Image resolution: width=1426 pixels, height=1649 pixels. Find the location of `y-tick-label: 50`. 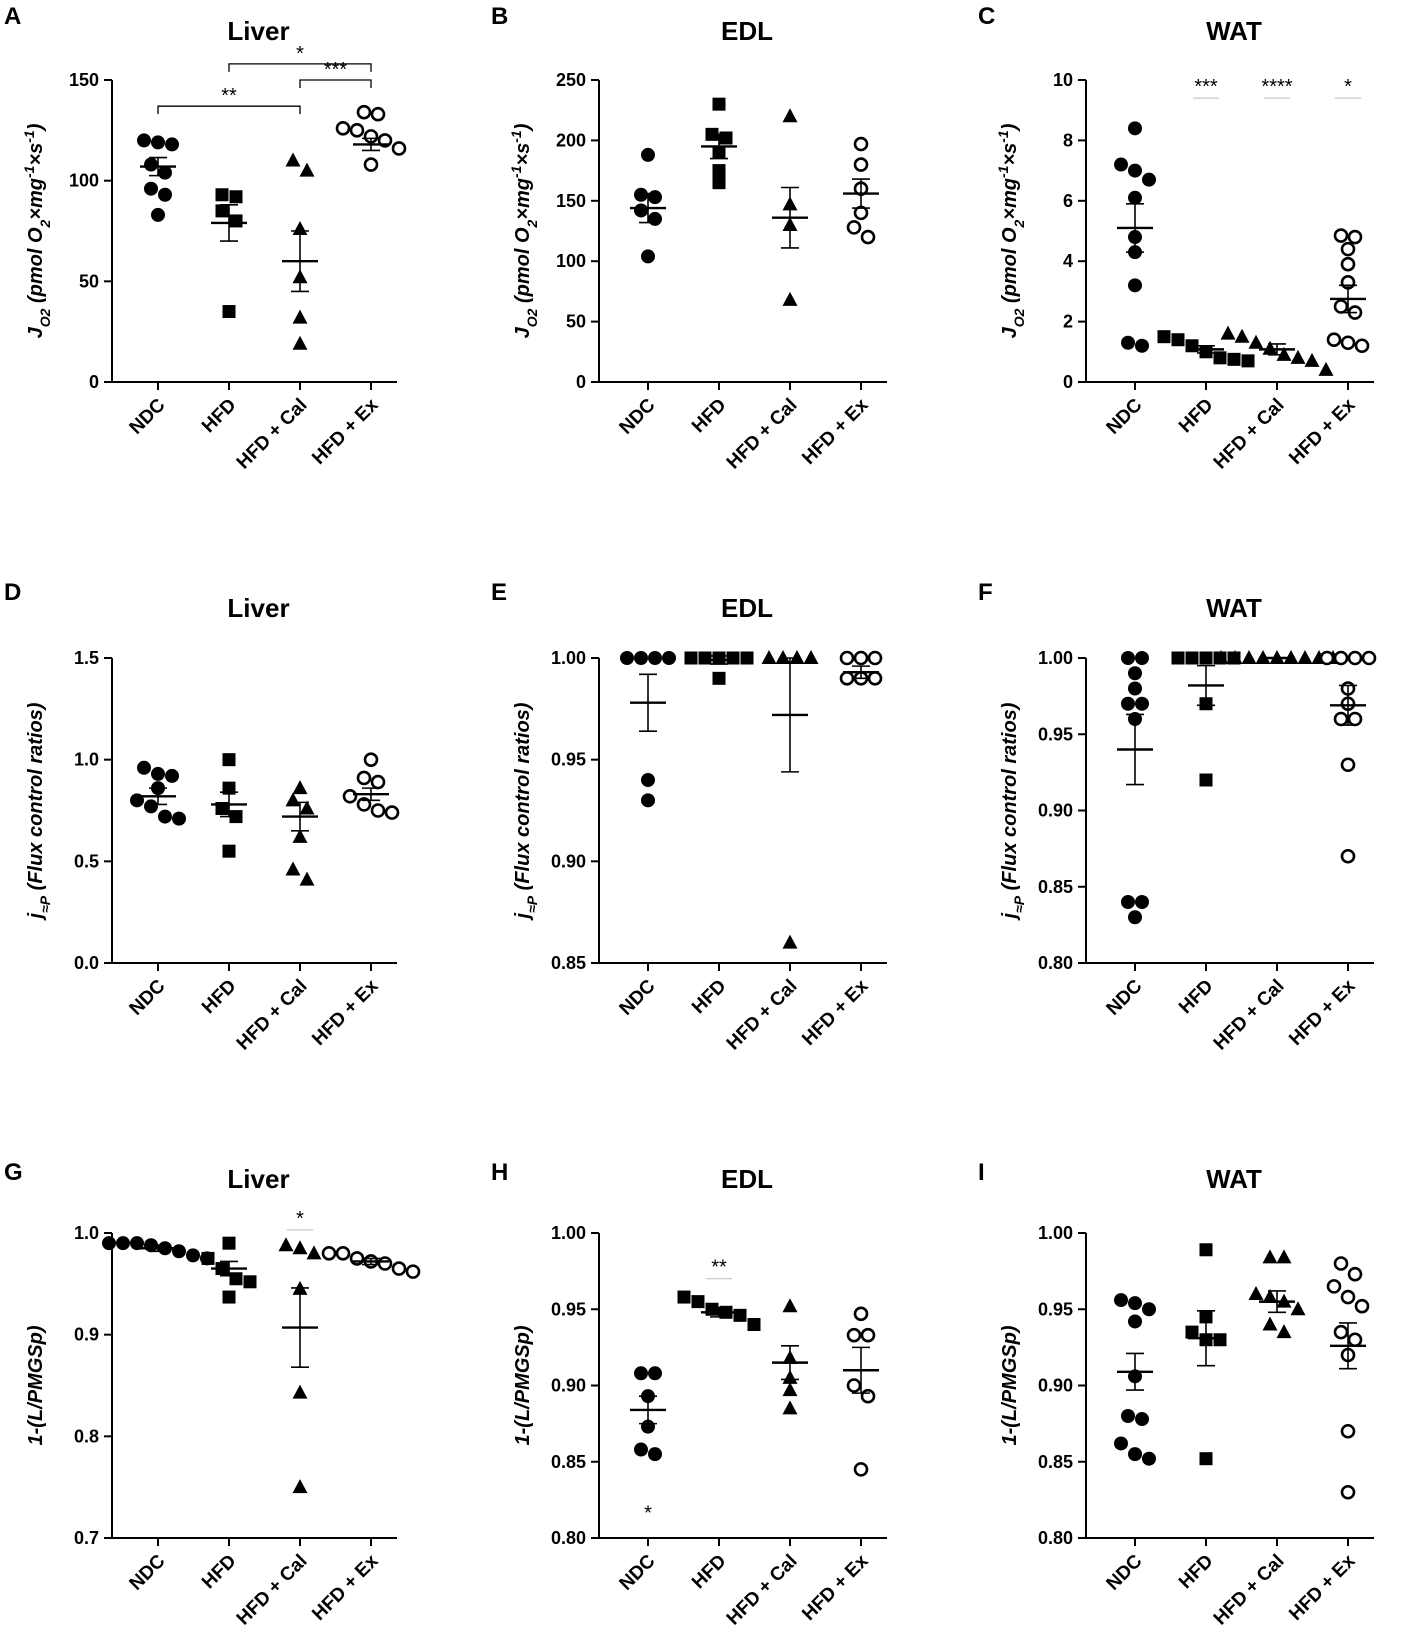

y-tick-label: 50 is located at coordinates (576, 322).